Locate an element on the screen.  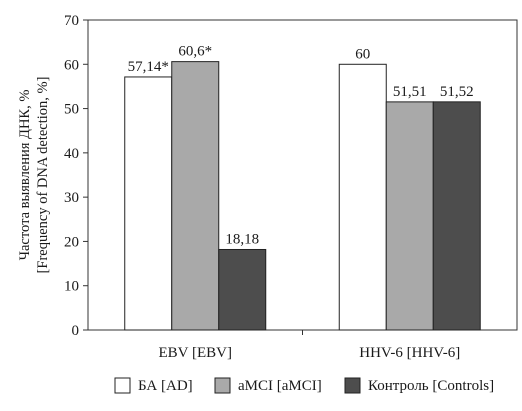
legend-label: БА [AD] is located at coordinates (165, 386).